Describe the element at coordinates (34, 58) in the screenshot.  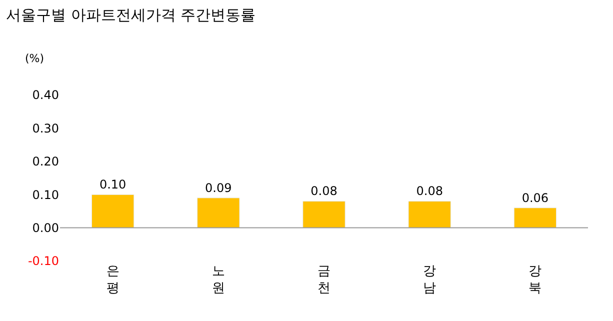
I see `y-axis-title: (%)` at that location.